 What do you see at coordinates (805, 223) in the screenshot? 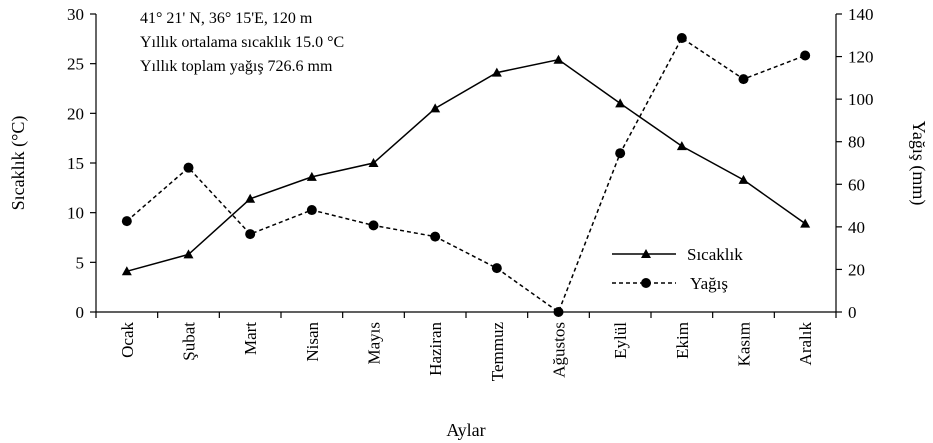
I see `data-point-sicaklik-aralik` at bounding box center [805, 223].